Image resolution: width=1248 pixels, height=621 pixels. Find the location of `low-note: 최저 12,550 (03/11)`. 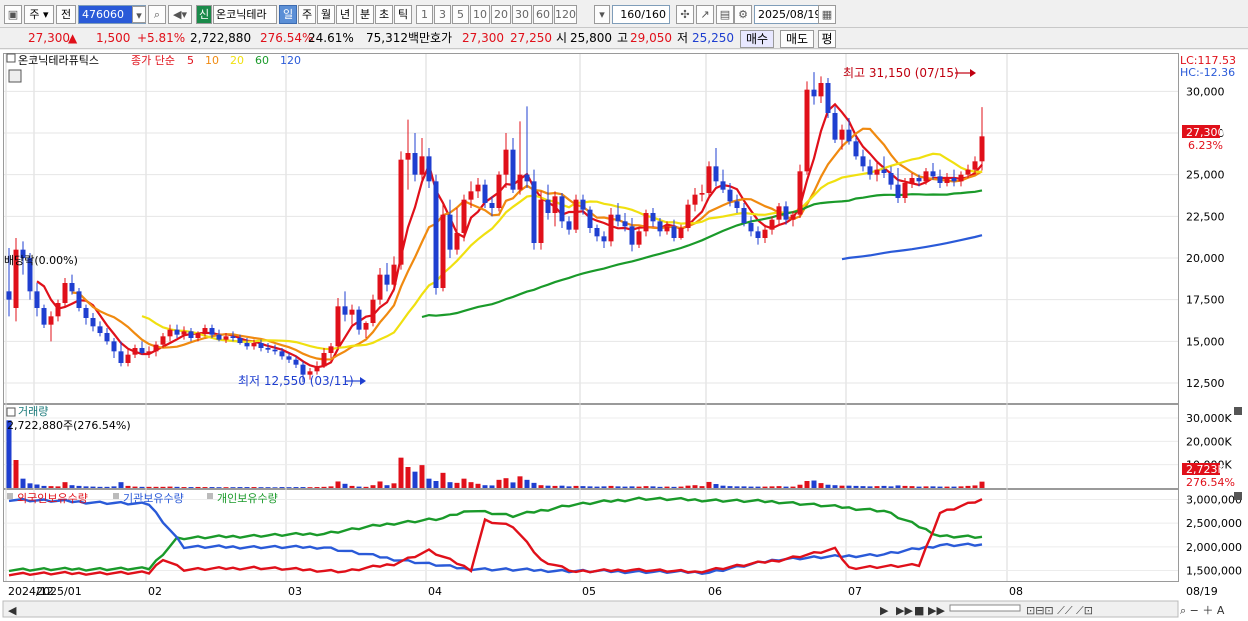

low-note: 최저 12,550 (03/11) is located at coordinates (296, 381).